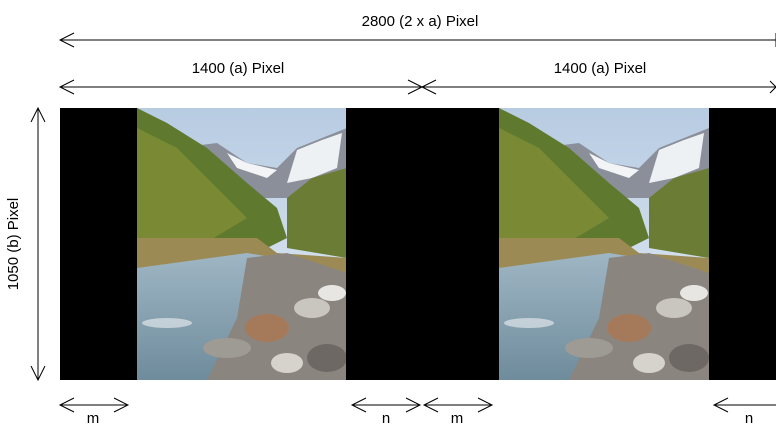 The image size is (776, 426). I want to click on total-width-label: 2800 (2 x a) Pixel, so click(420, 21).